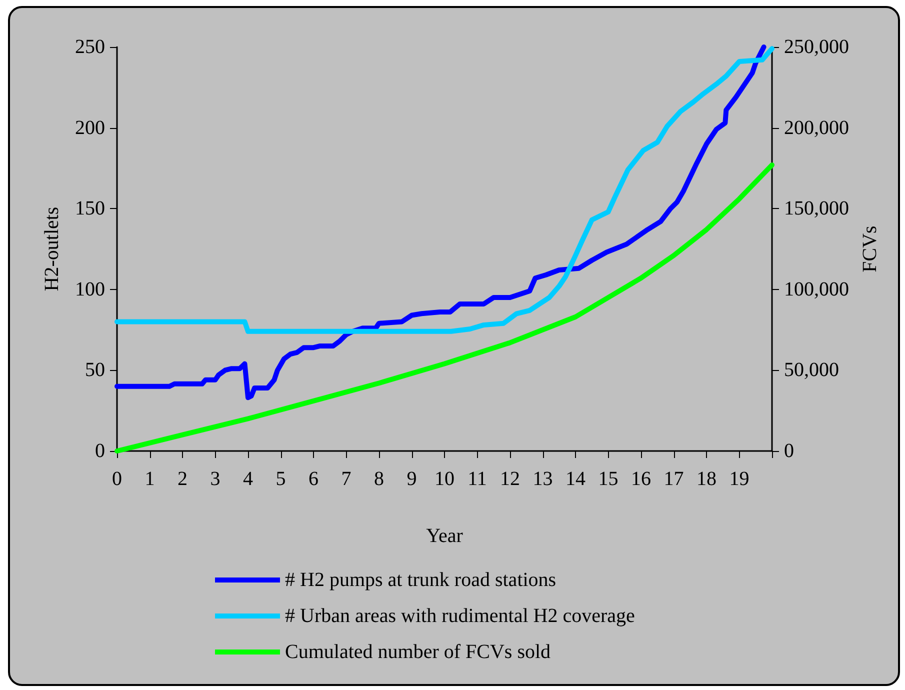  Describe the element at coordinates (510, 479) in the screenshot. I see `x-tick-label: 12` at that location.